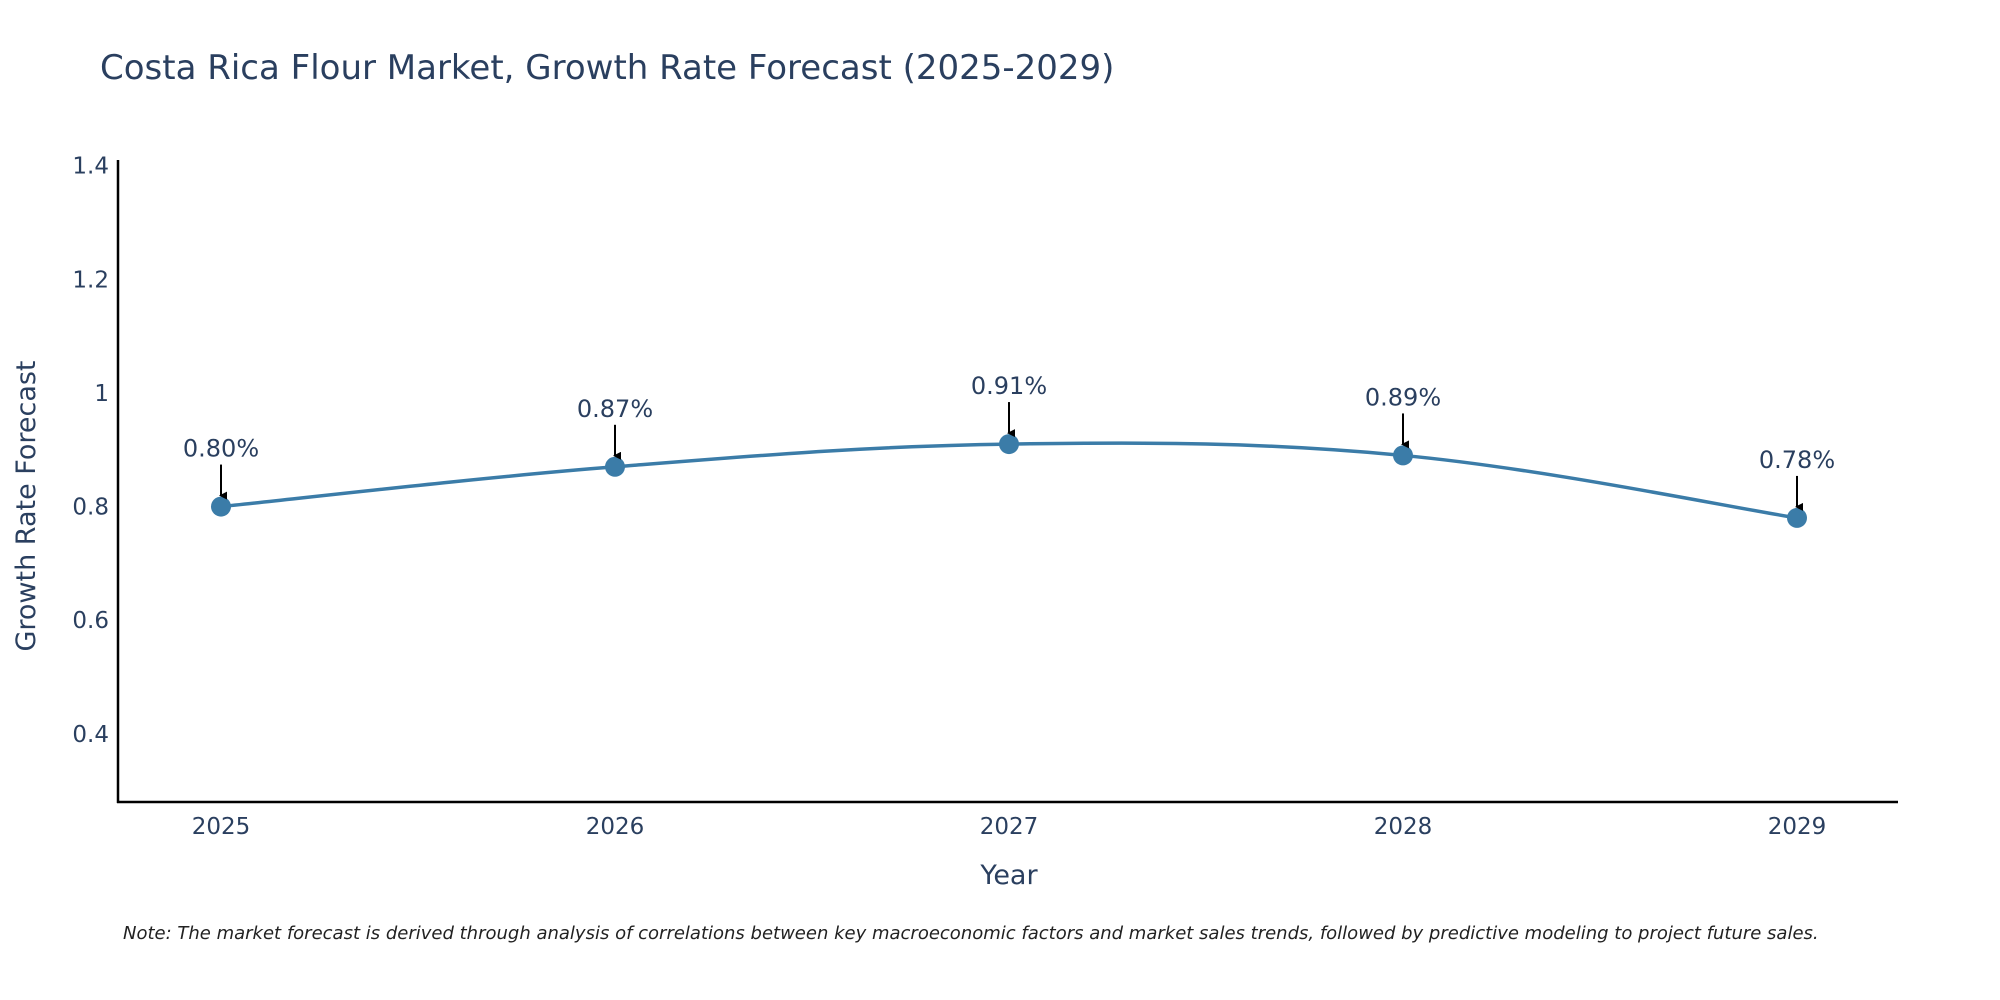 The width and height of the screenshot is (2000, 1000). What do you see at coordinates (615, 409) in the screenshot?
I see `data-label-2026: 0.87%` at bounding box center [615, 409].